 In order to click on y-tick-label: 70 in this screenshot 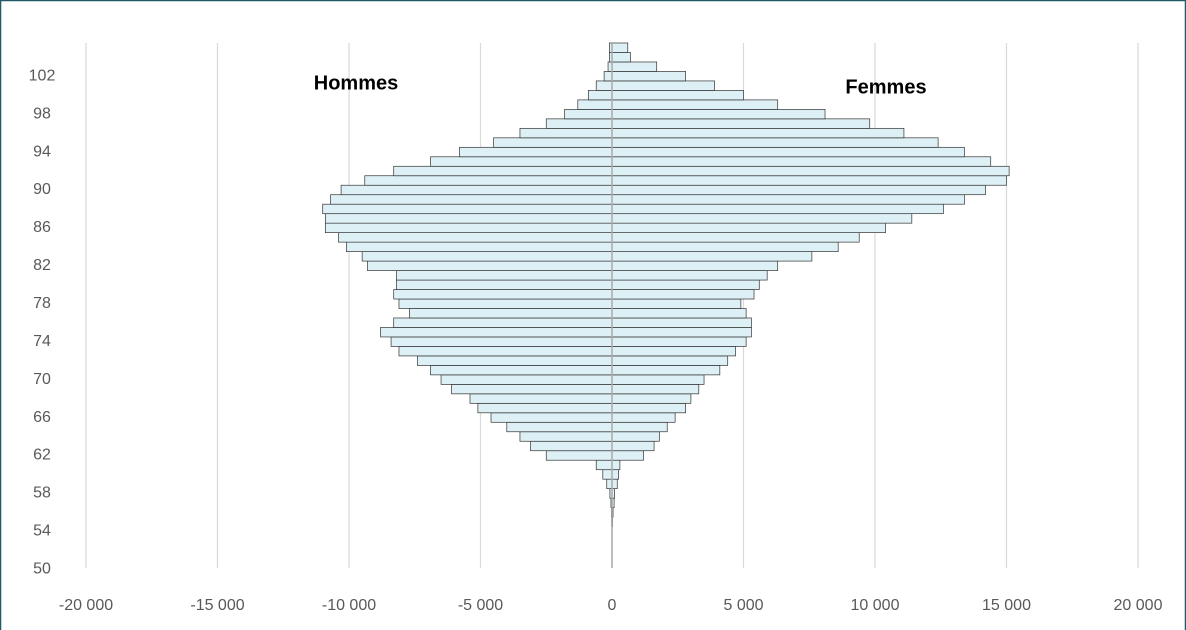, I will do `click(42, 379)`.